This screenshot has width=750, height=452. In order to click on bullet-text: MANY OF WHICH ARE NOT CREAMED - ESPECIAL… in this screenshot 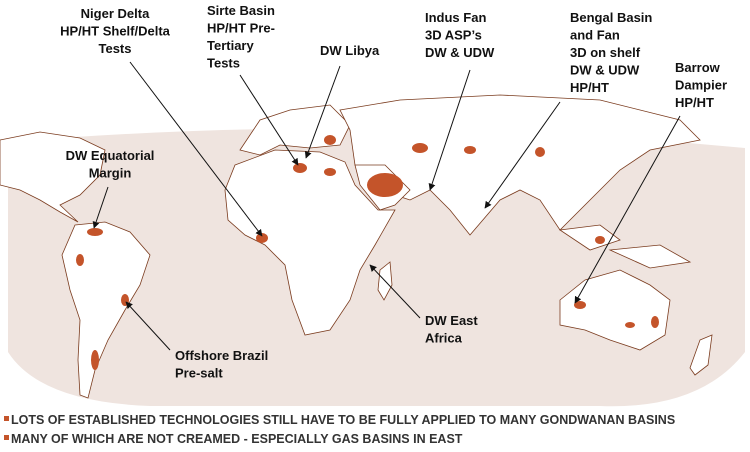, I will do `click(237, 439)`.